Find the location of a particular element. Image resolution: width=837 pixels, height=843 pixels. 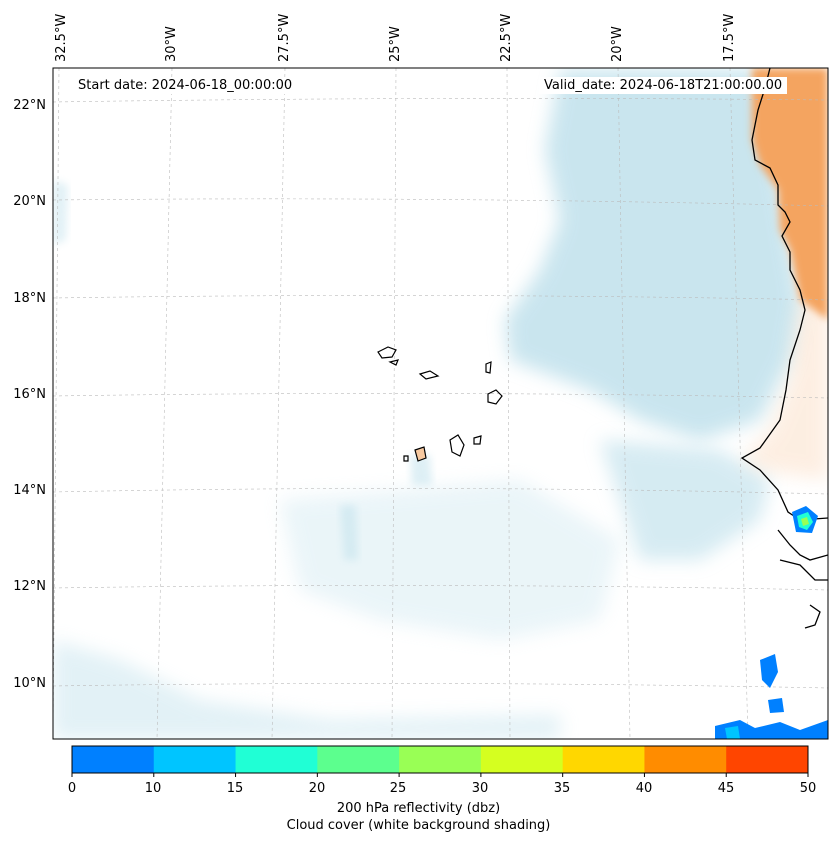

reflectivity-cells is located at coordinates (771, 622).